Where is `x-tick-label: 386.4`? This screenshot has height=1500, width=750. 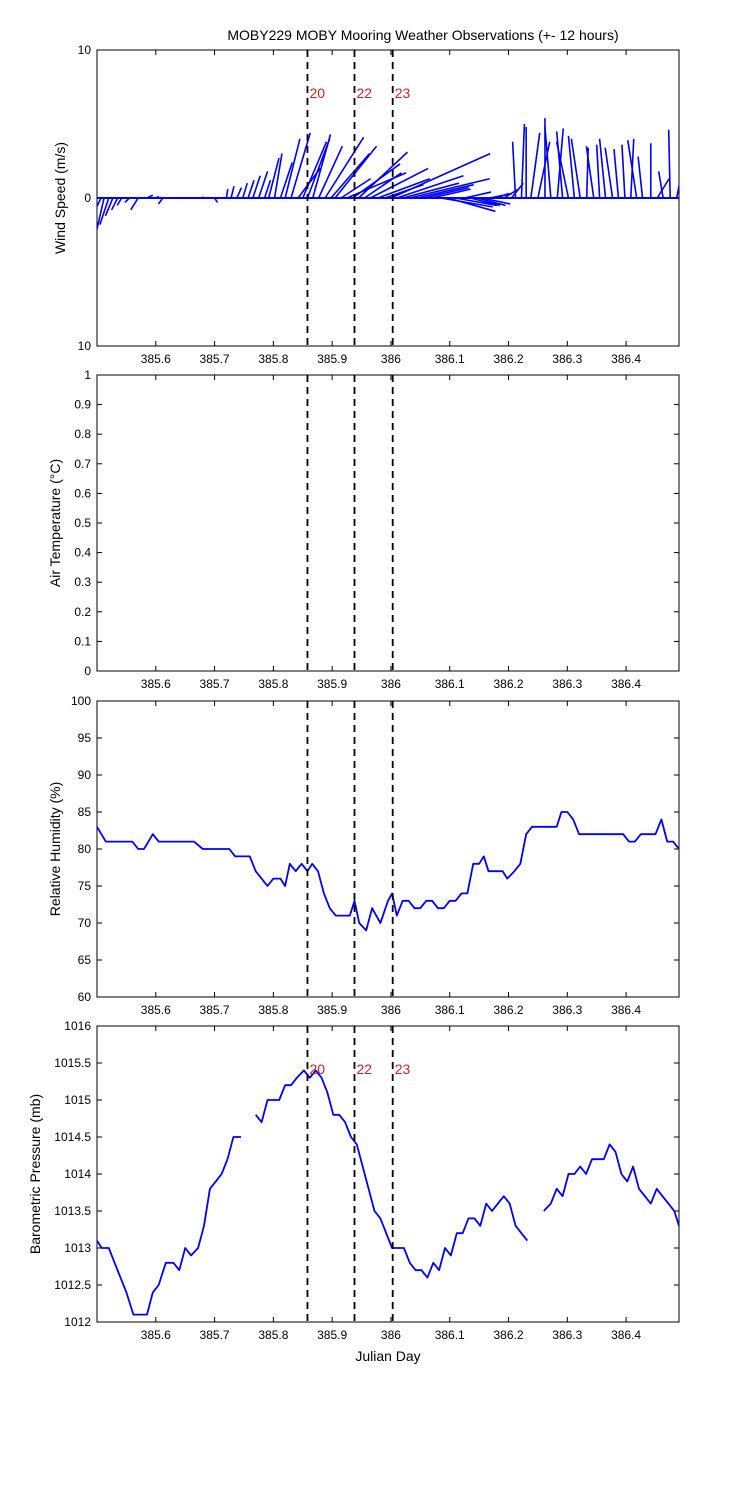 x-tick-label: 386.4 is located at coordinates (626, 1335).